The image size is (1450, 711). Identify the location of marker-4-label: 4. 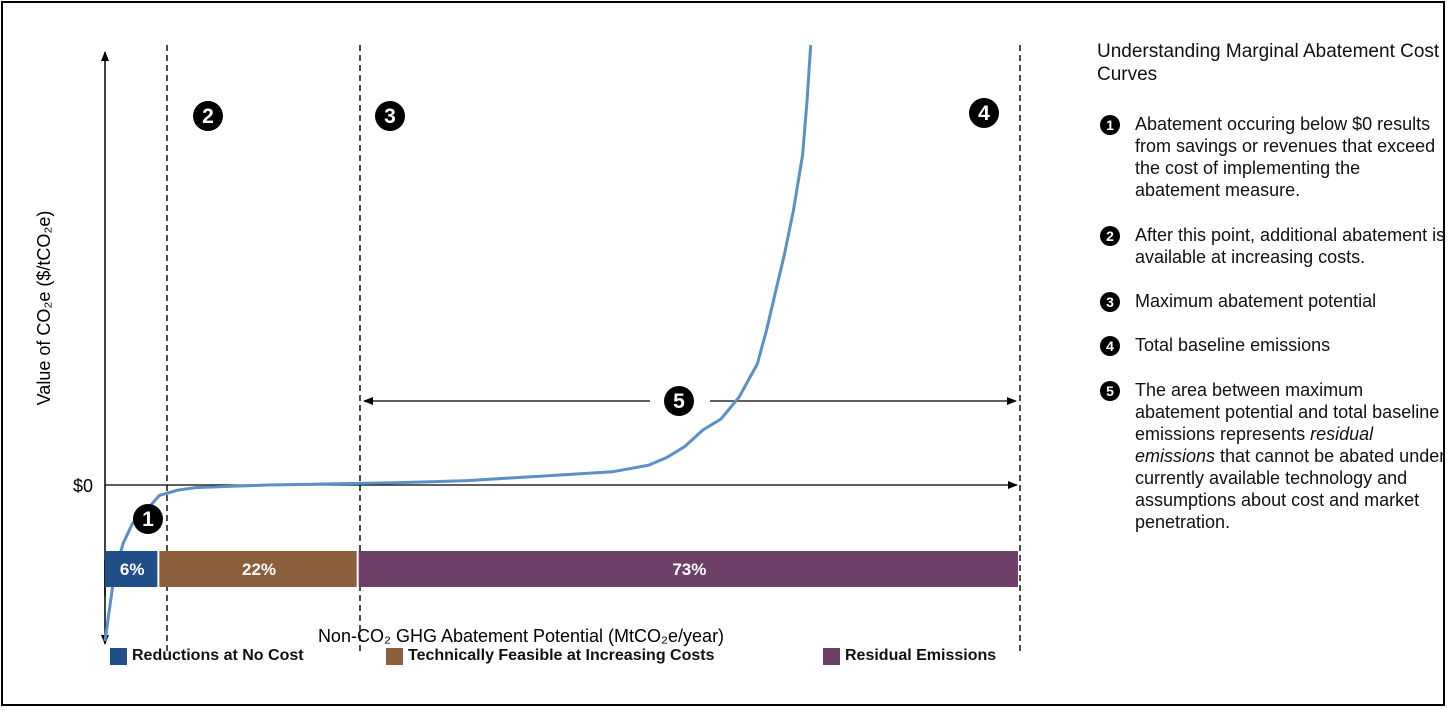
(984, 113).